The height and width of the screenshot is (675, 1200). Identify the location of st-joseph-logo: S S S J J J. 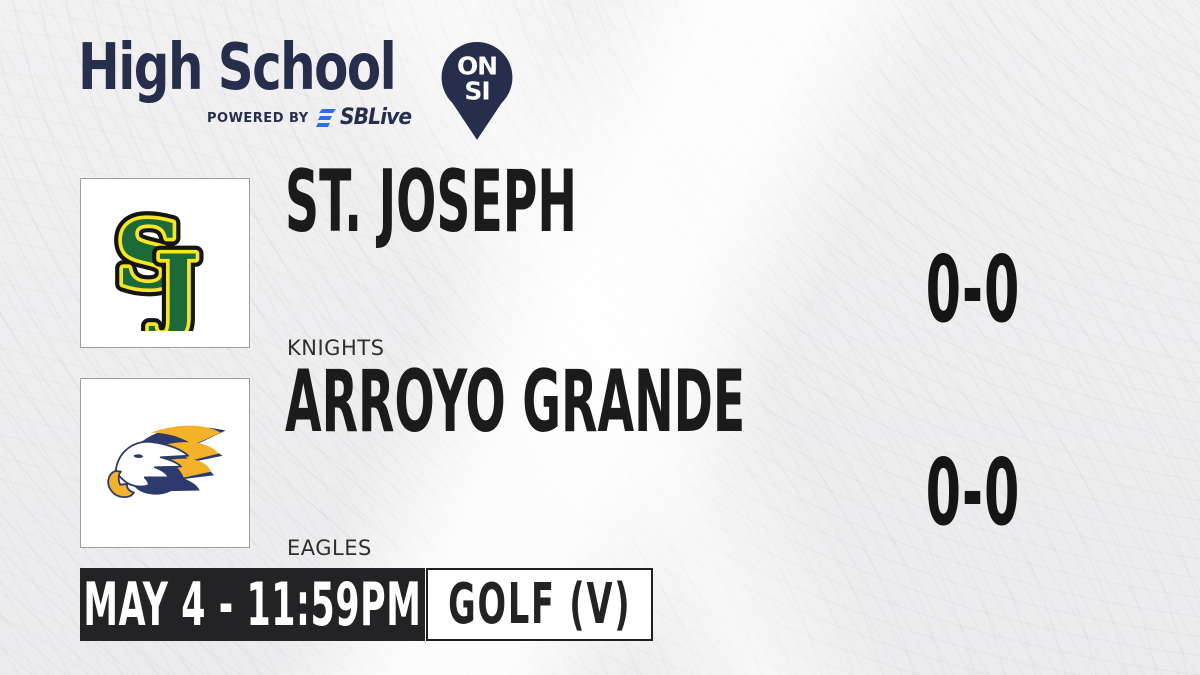
(157, 263).